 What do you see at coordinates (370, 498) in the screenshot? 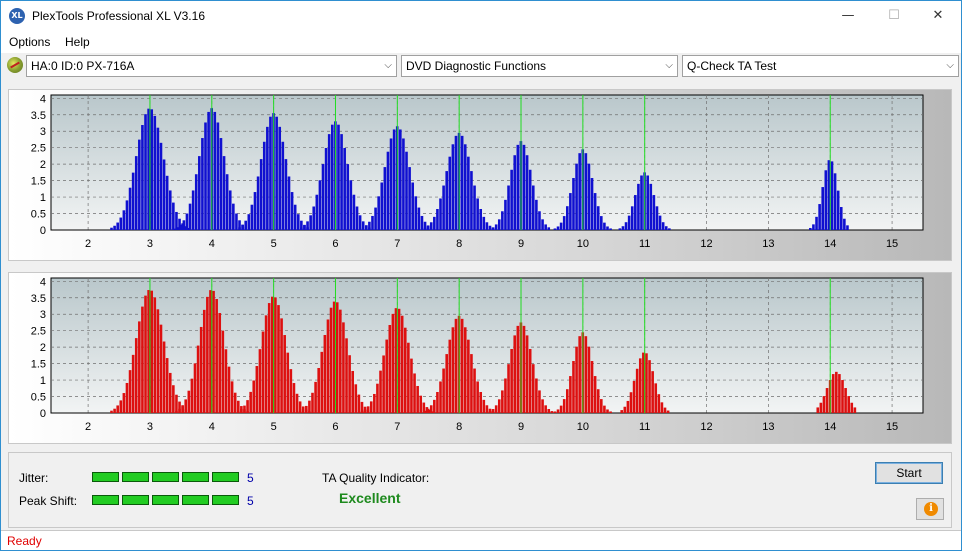
I see `ta-quality-value: Excellent` at bounding box center [370, 498].